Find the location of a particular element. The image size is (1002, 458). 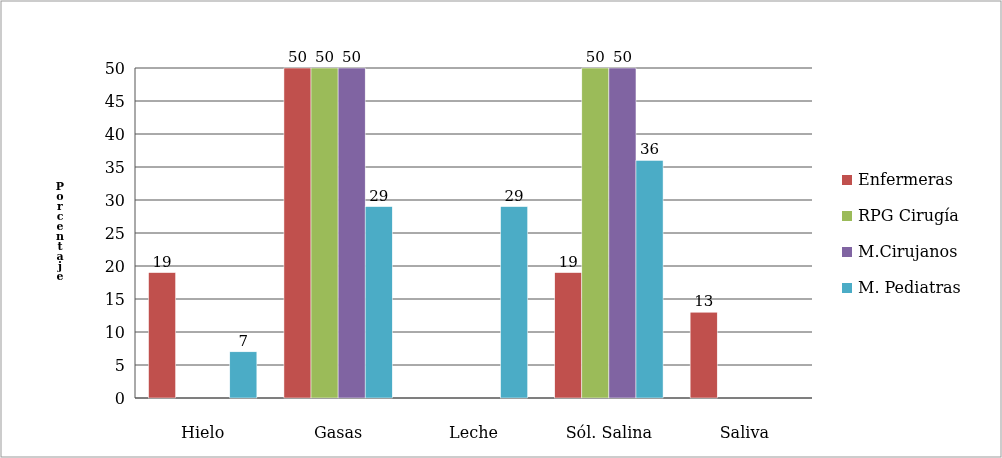

y-tick-label: 20 is located at coordinates (114, 266).